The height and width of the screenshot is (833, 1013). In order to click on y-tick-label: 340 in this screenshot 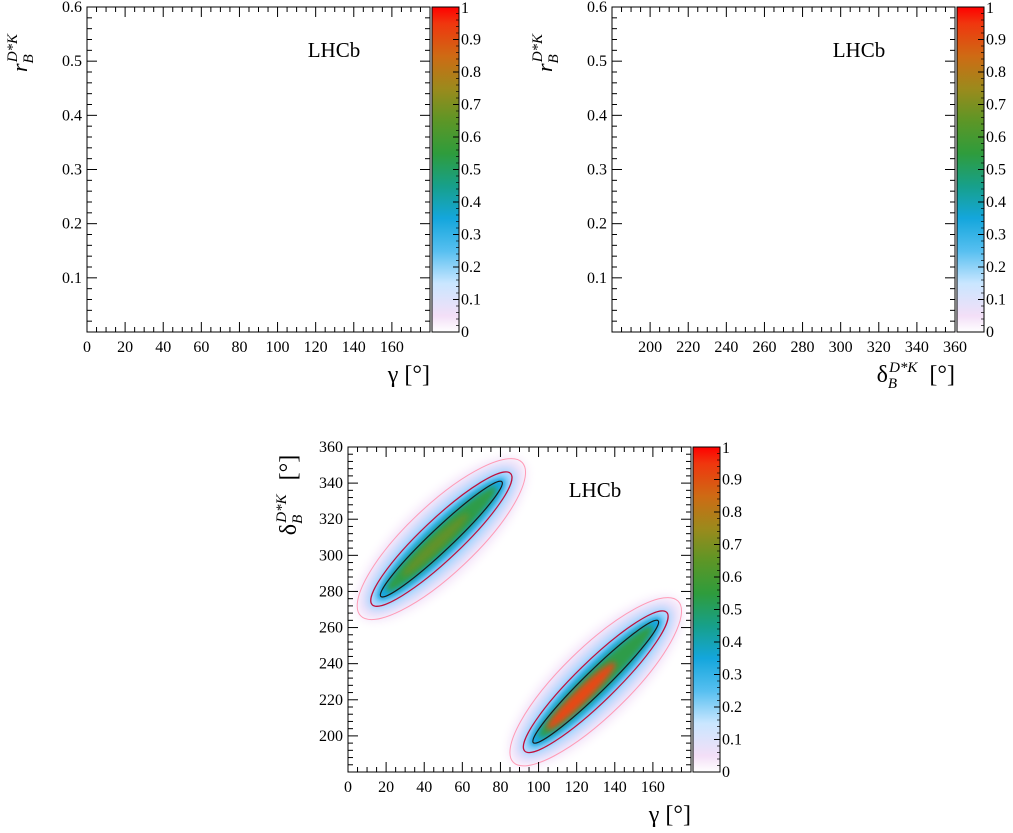, I will do `click(331, 483)`.